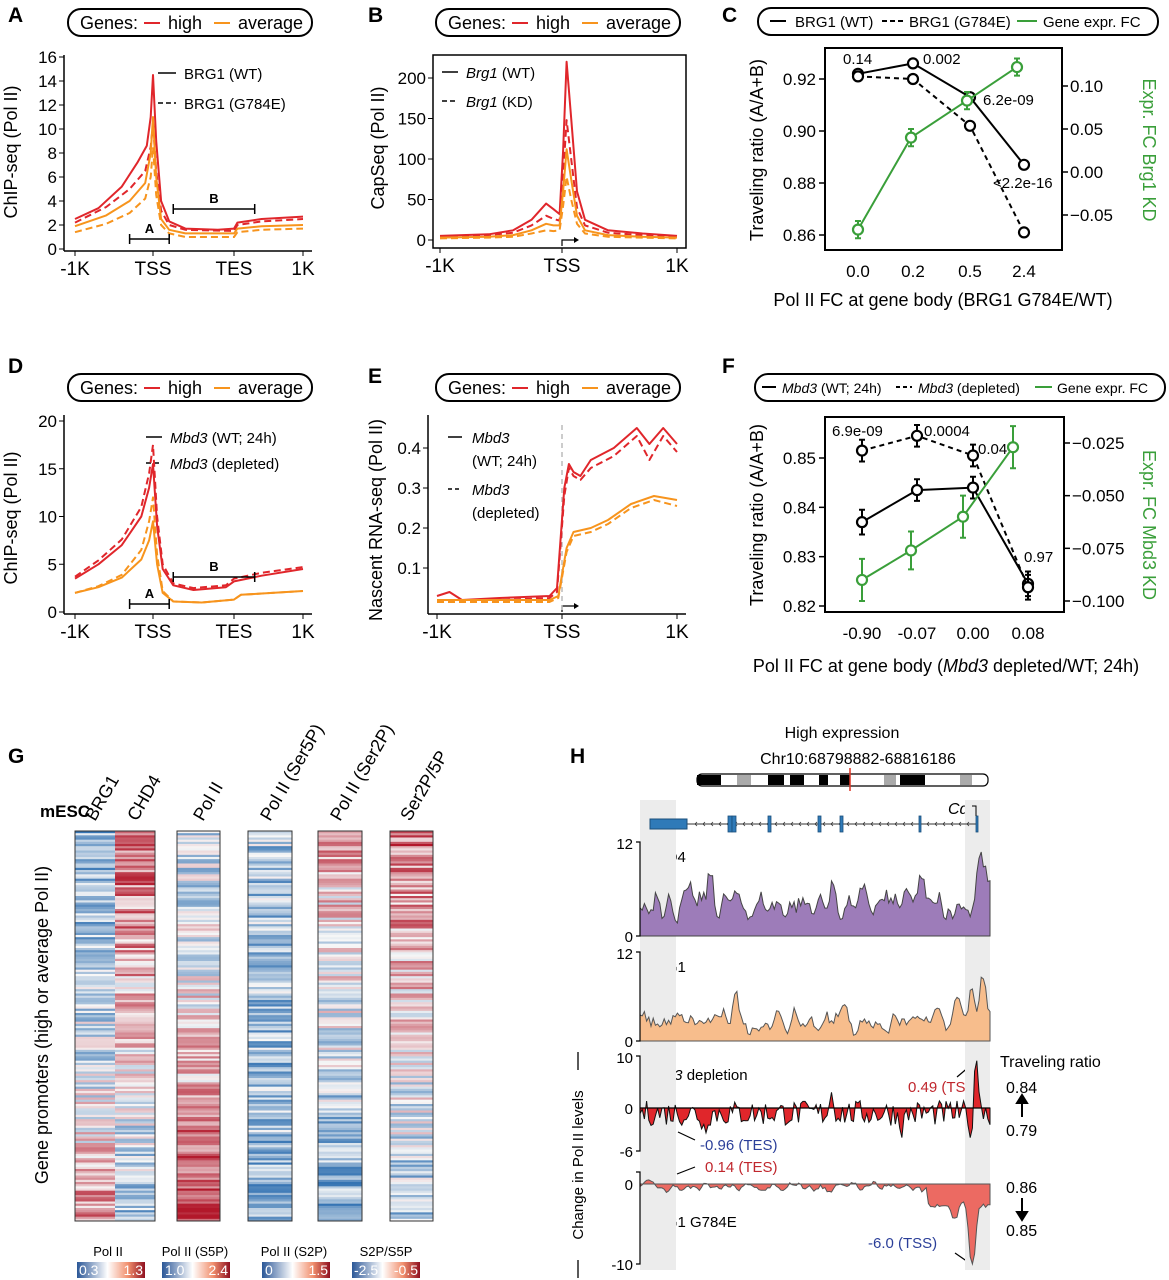 The image size is (1169, 1280). I want to click on heatmap-column-label: Pol II, so click(208, 801).